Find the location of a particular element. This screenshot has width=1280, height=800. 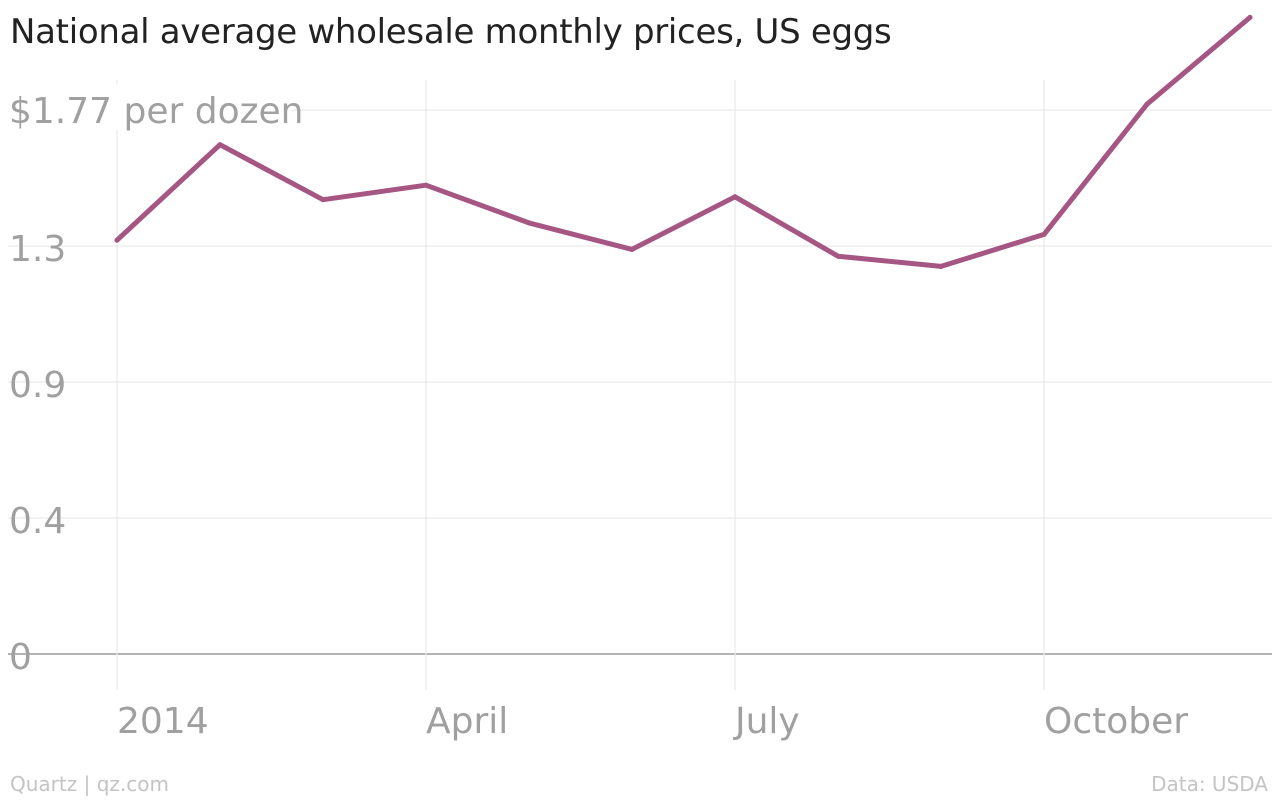

y-tick-label: 0 is located at coordinates (20, 657).